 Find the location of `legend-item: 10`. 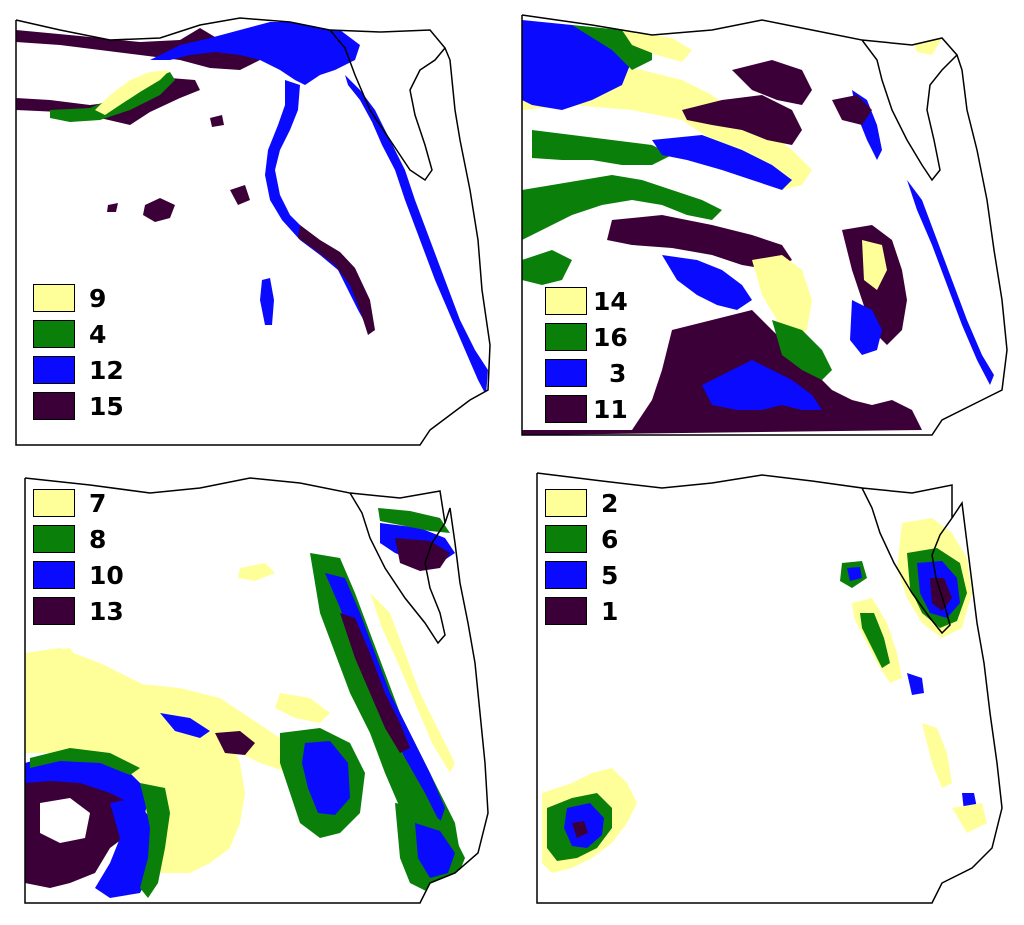

legend-item: 10 is located at coordinates (78, 575).